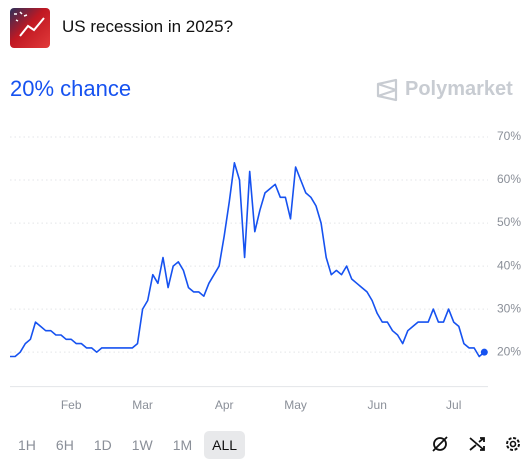 Image resolution: width=531 pixels, height=464 pixels. Describe the element at coordinates (509, 136) in the screenshot. I see `y-tick-label: 70%` at that location.